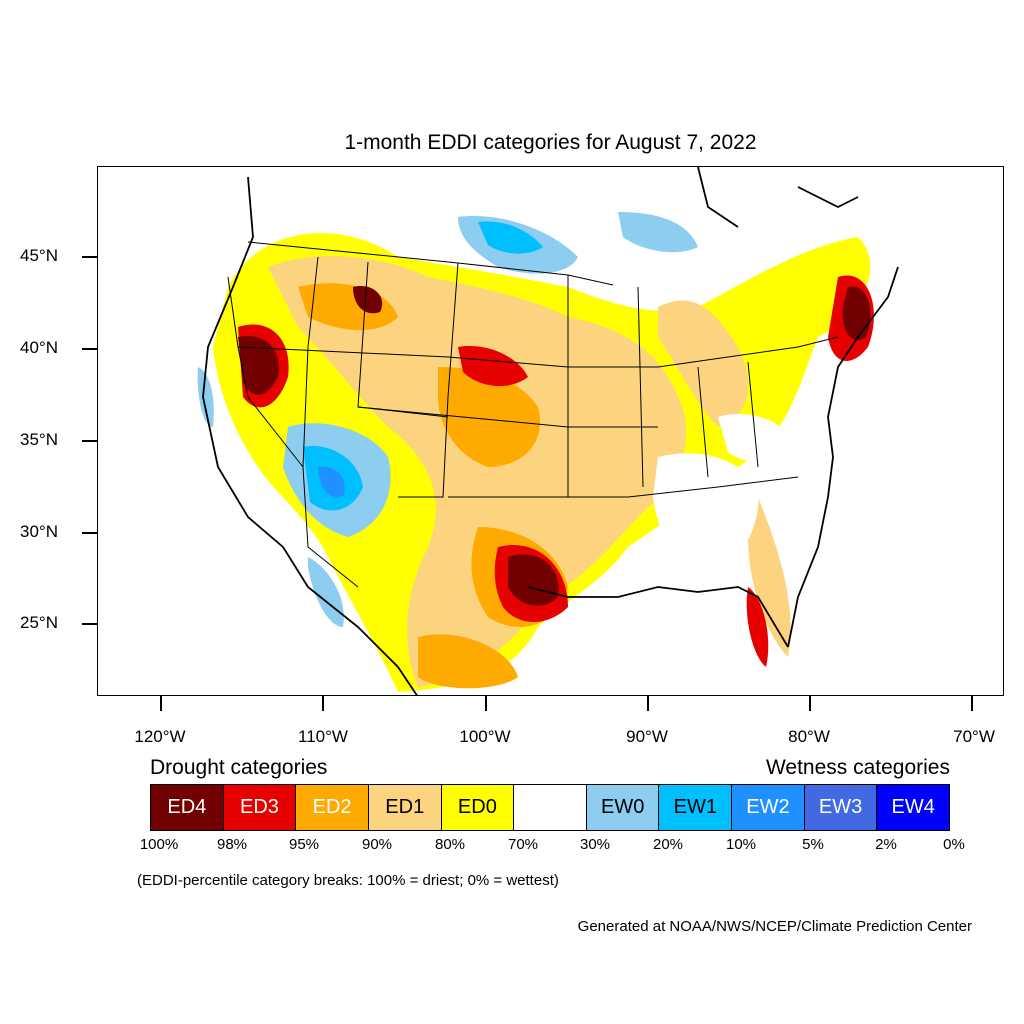 This screenshot has width=1024, height=1024. What do you see at coordinates (239, 767) in the screenshot?
I see `drought-heading: Drought categories` at bounding box center [239, 767].